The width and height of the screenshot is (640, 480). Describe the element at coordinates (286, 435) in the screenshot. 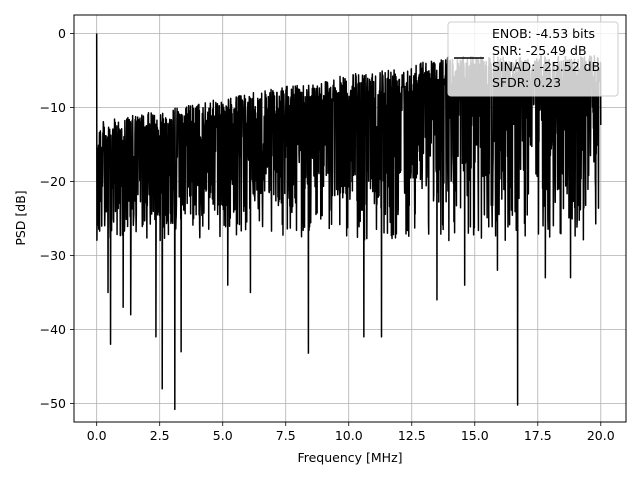

I see `x-tick-label: 7.5` at that location.